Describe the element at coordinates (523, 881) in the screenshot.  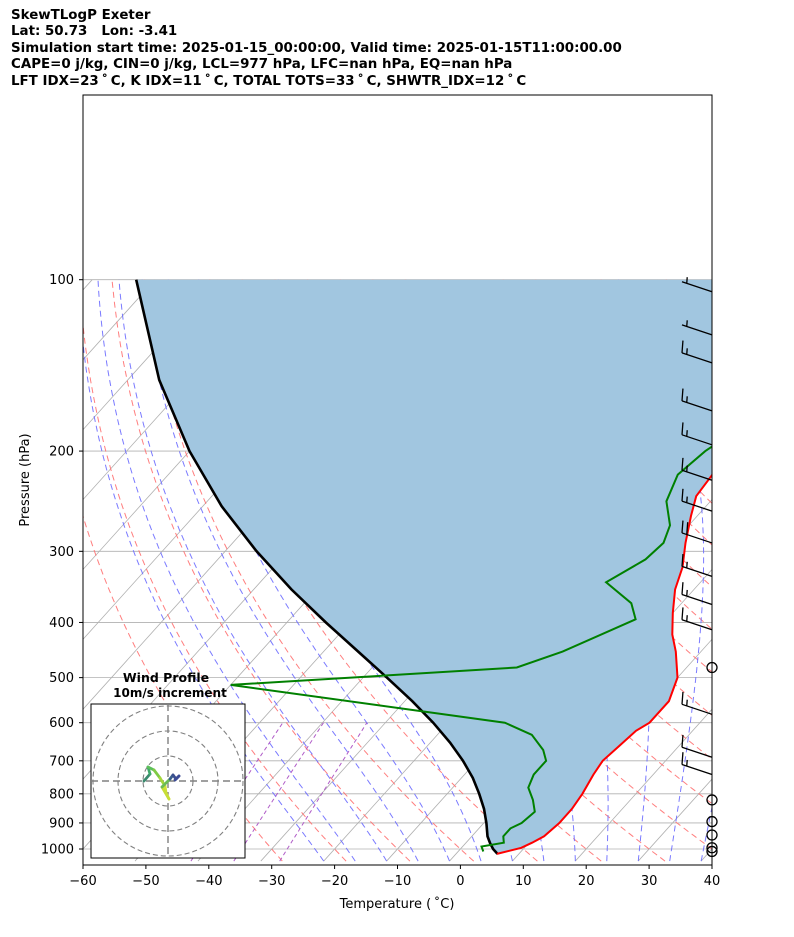
I see `x-tick-label: 10` at that location.